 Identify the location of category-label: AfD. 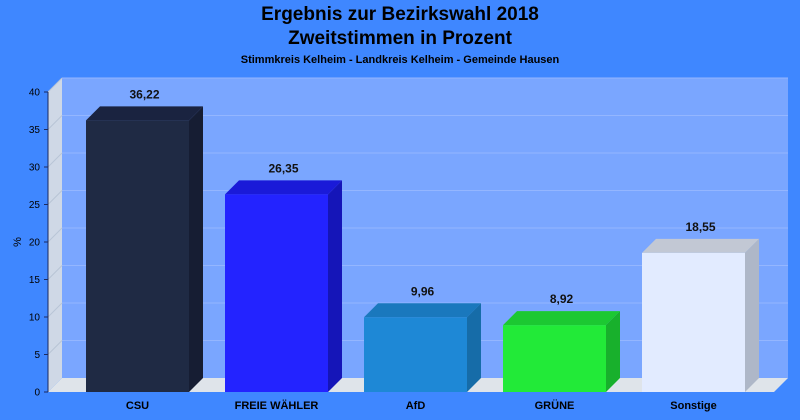
(416, 406).